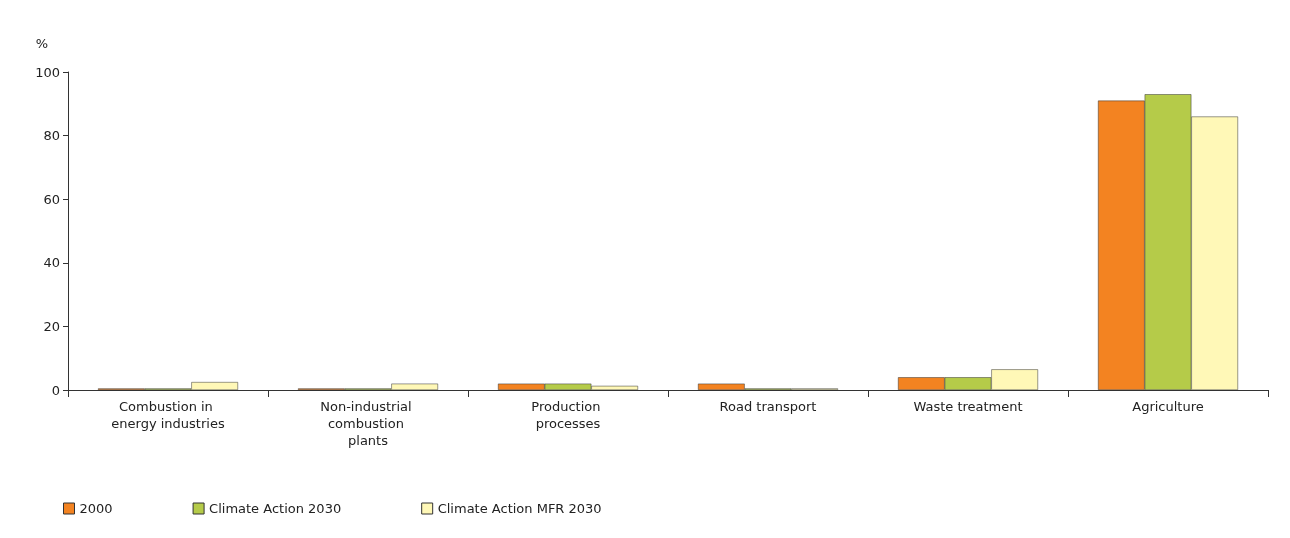 Image resolution: width=1290 pixels, height=538 pixels. What do you see at coordinates (968, 406) in the screenshot?
I see `x-tick-label: Waste treatment` at bounding box center [968, 406].